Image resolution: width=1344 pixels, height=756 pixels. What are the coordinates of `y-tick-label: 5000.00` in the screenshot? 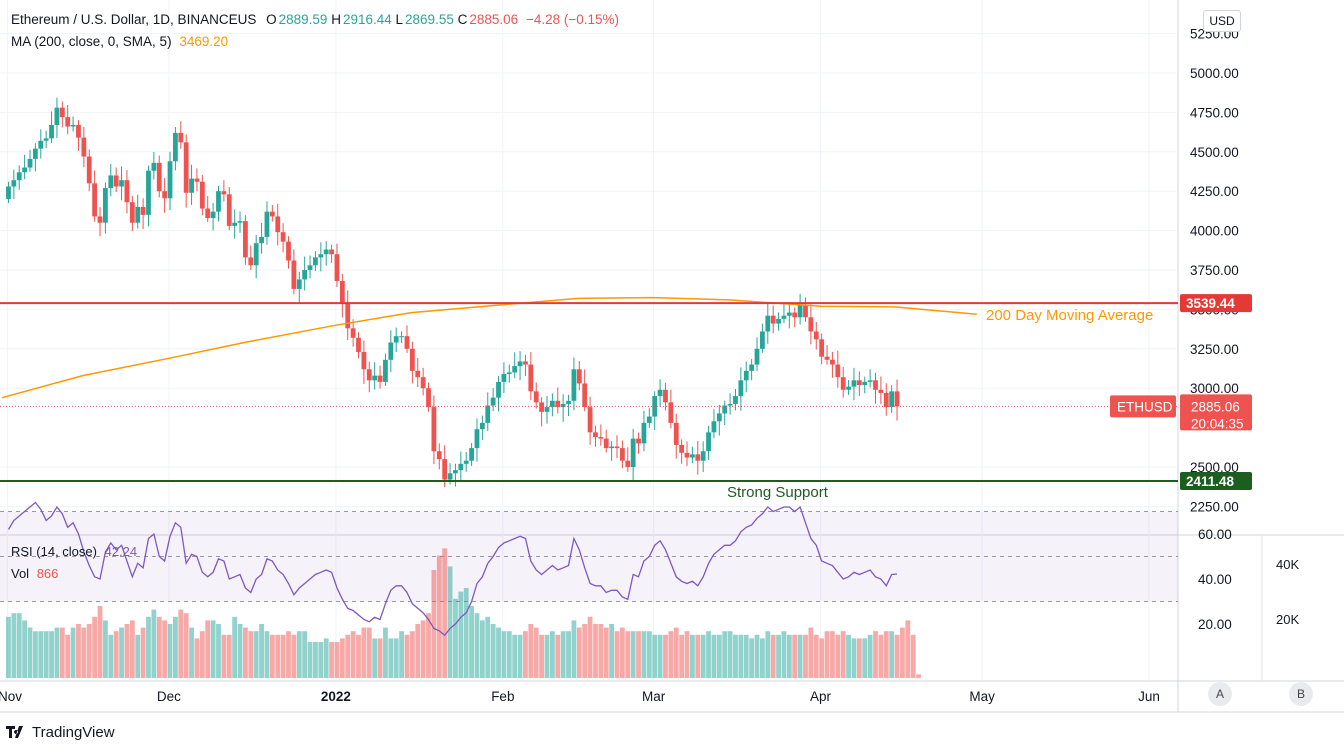 It's located at (1214, 73).